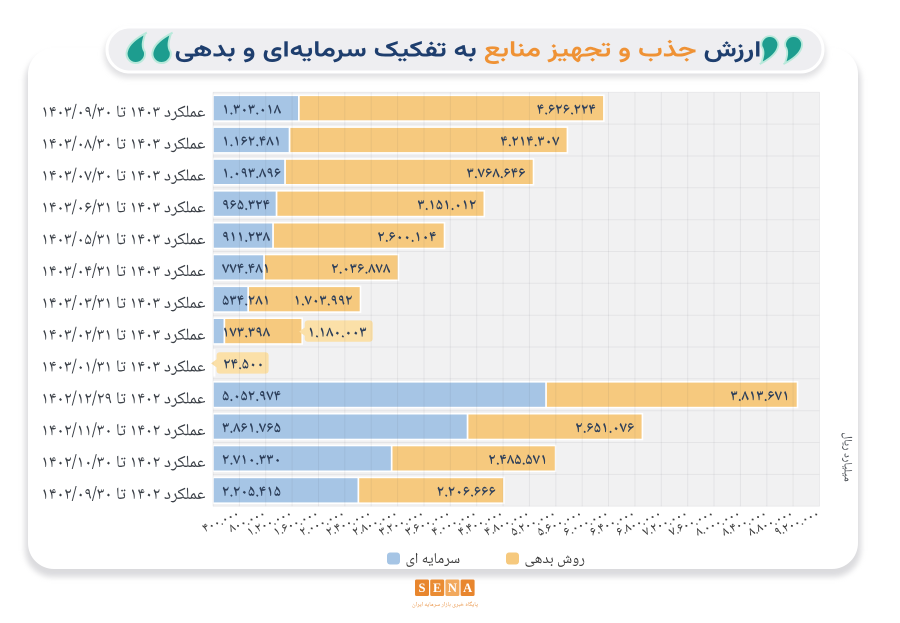 Image resolution: width=900 pixels, height=623 pixels. What do you see at coordinates (437, 588) in the screenshot?
I see `svg-text: E` at bounding box center [437, 588].